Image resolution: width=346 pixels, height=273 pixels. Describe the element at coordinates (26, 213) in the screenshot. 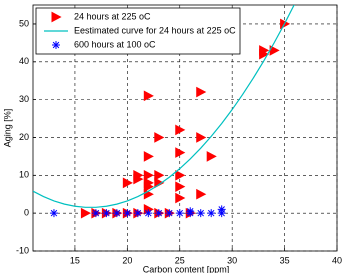

I see `y-tick-label: 0` at that location.